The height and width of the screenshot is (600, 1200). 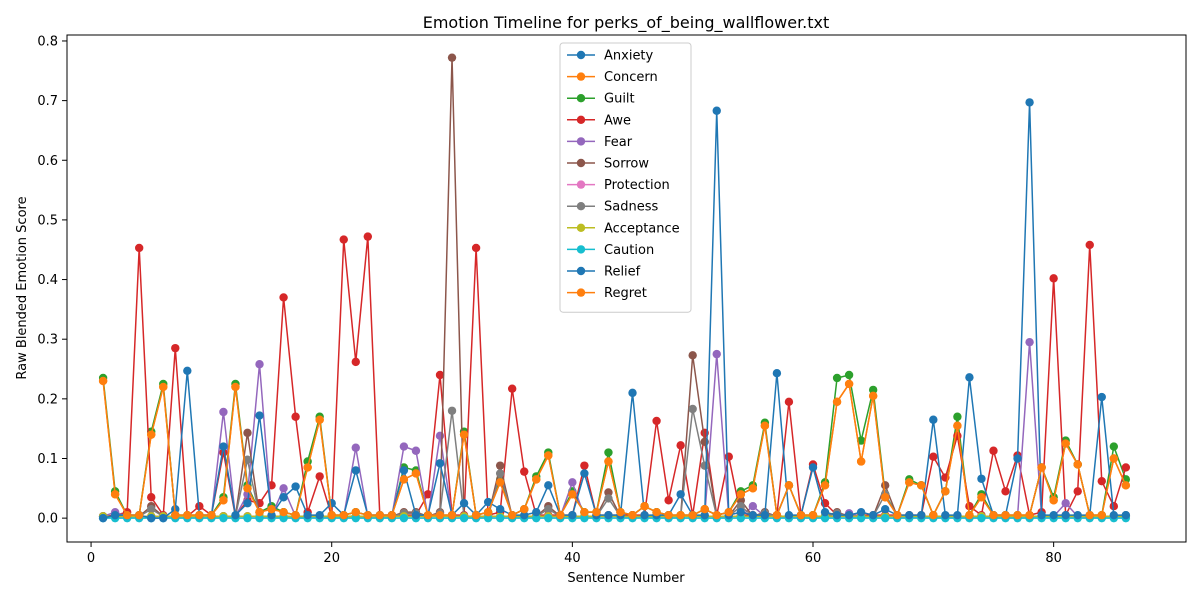 What do you see at coordinates (637, 185) in the screenshot?
I see `legend-label: Protection` at bounding box center [637, 185].